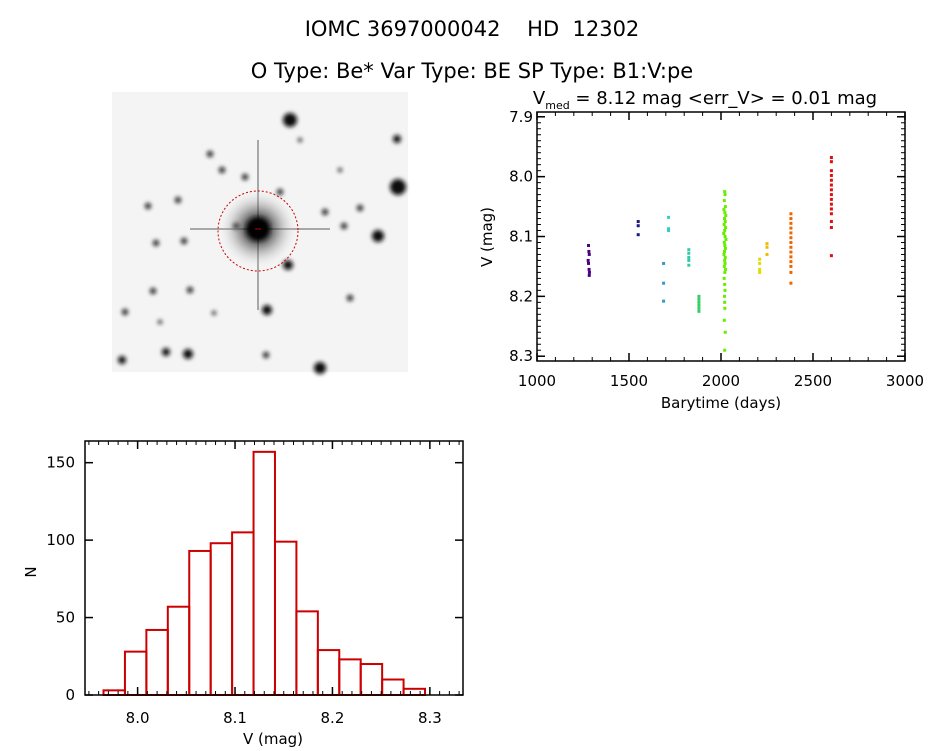 This screenshot has width=944, height=751. Describe the element at coordinates (235, 718) in the screenshot. I see `x-tick-label: 8.1` at that location.